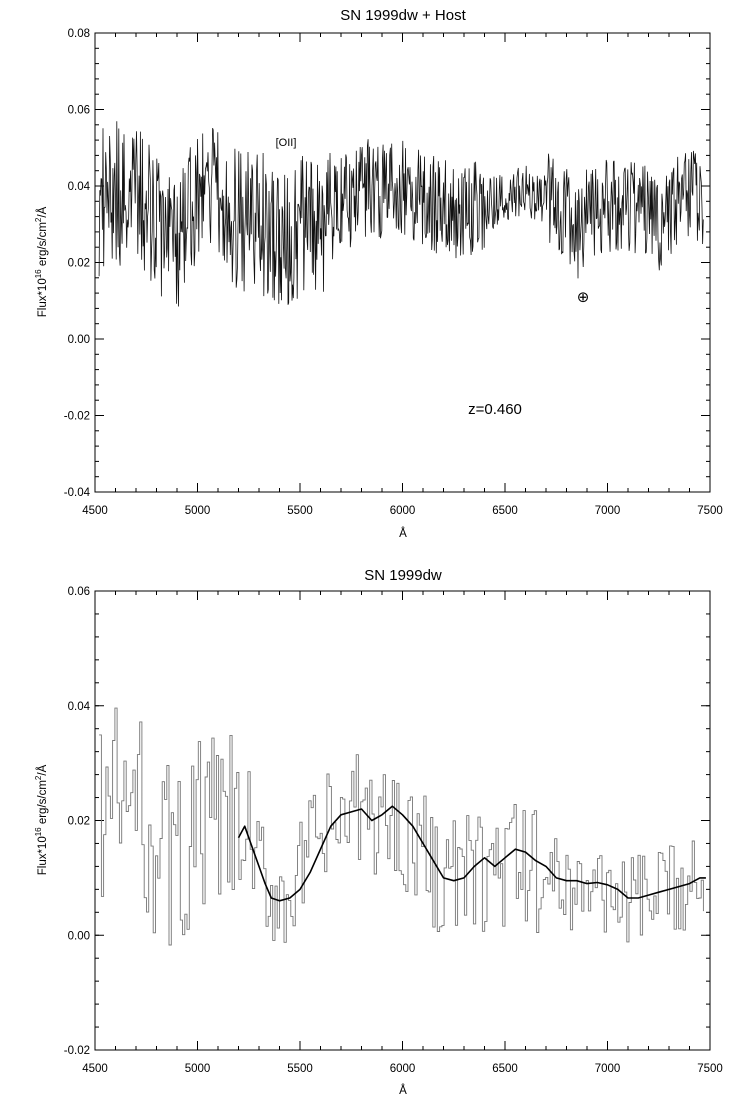 This screenshot has height=1114, width=739. I want to click on y-tick-label: -0.04, so click(77, 493).